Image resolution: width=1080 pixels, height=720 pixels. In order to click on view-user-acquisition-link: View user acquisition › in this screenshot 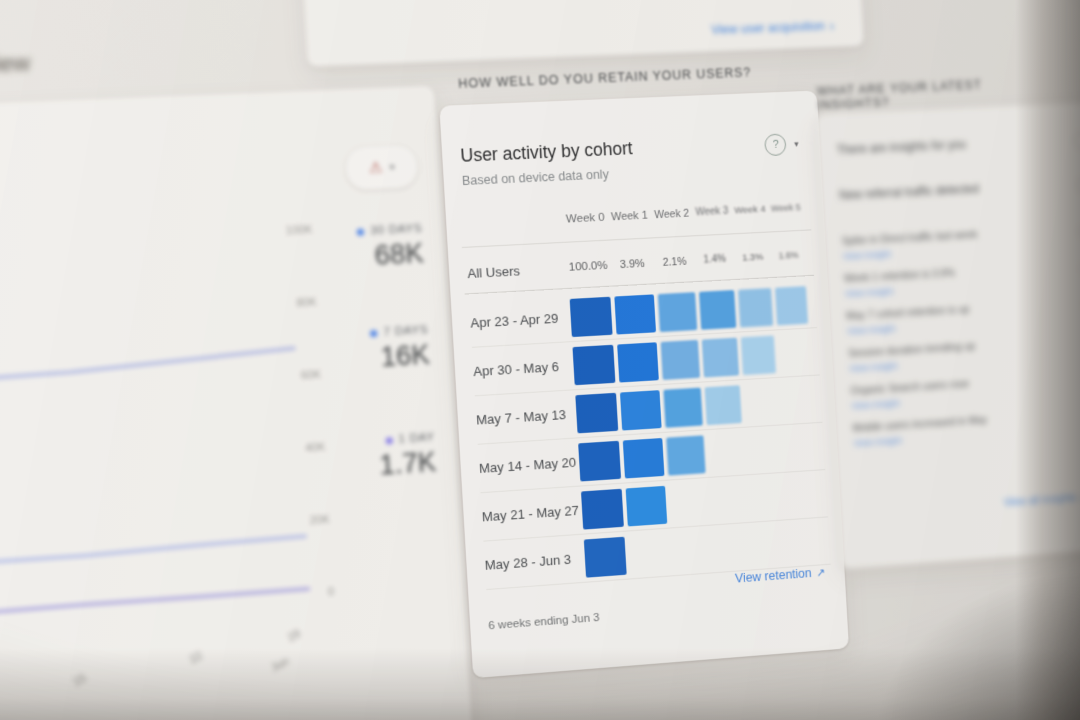, I will do `click(773, 28)`.